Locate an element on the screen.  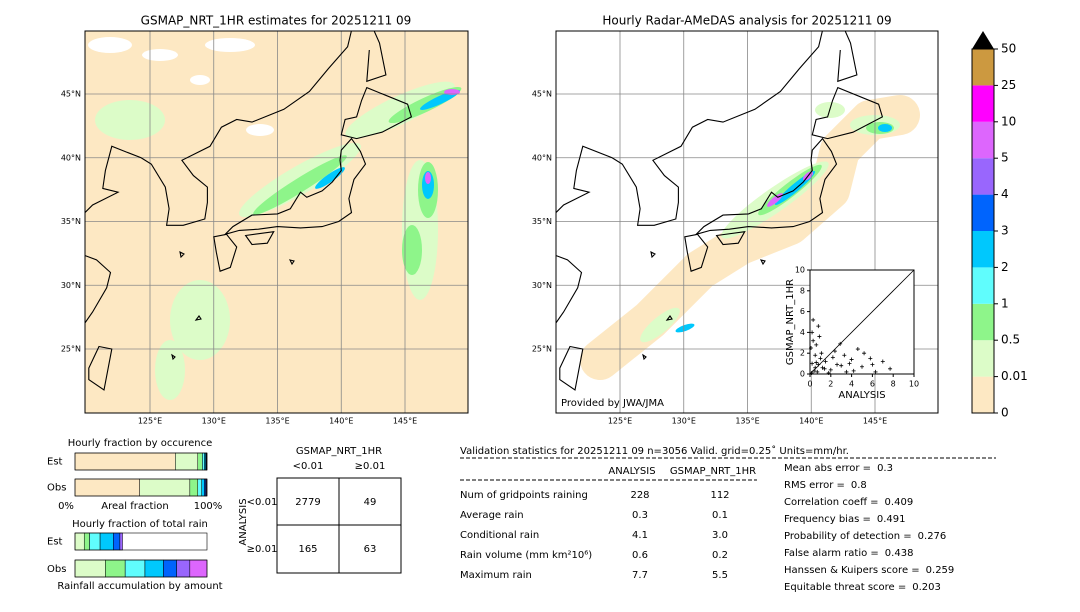
y-tick-label: 2 is located at coordinates (802, 353).